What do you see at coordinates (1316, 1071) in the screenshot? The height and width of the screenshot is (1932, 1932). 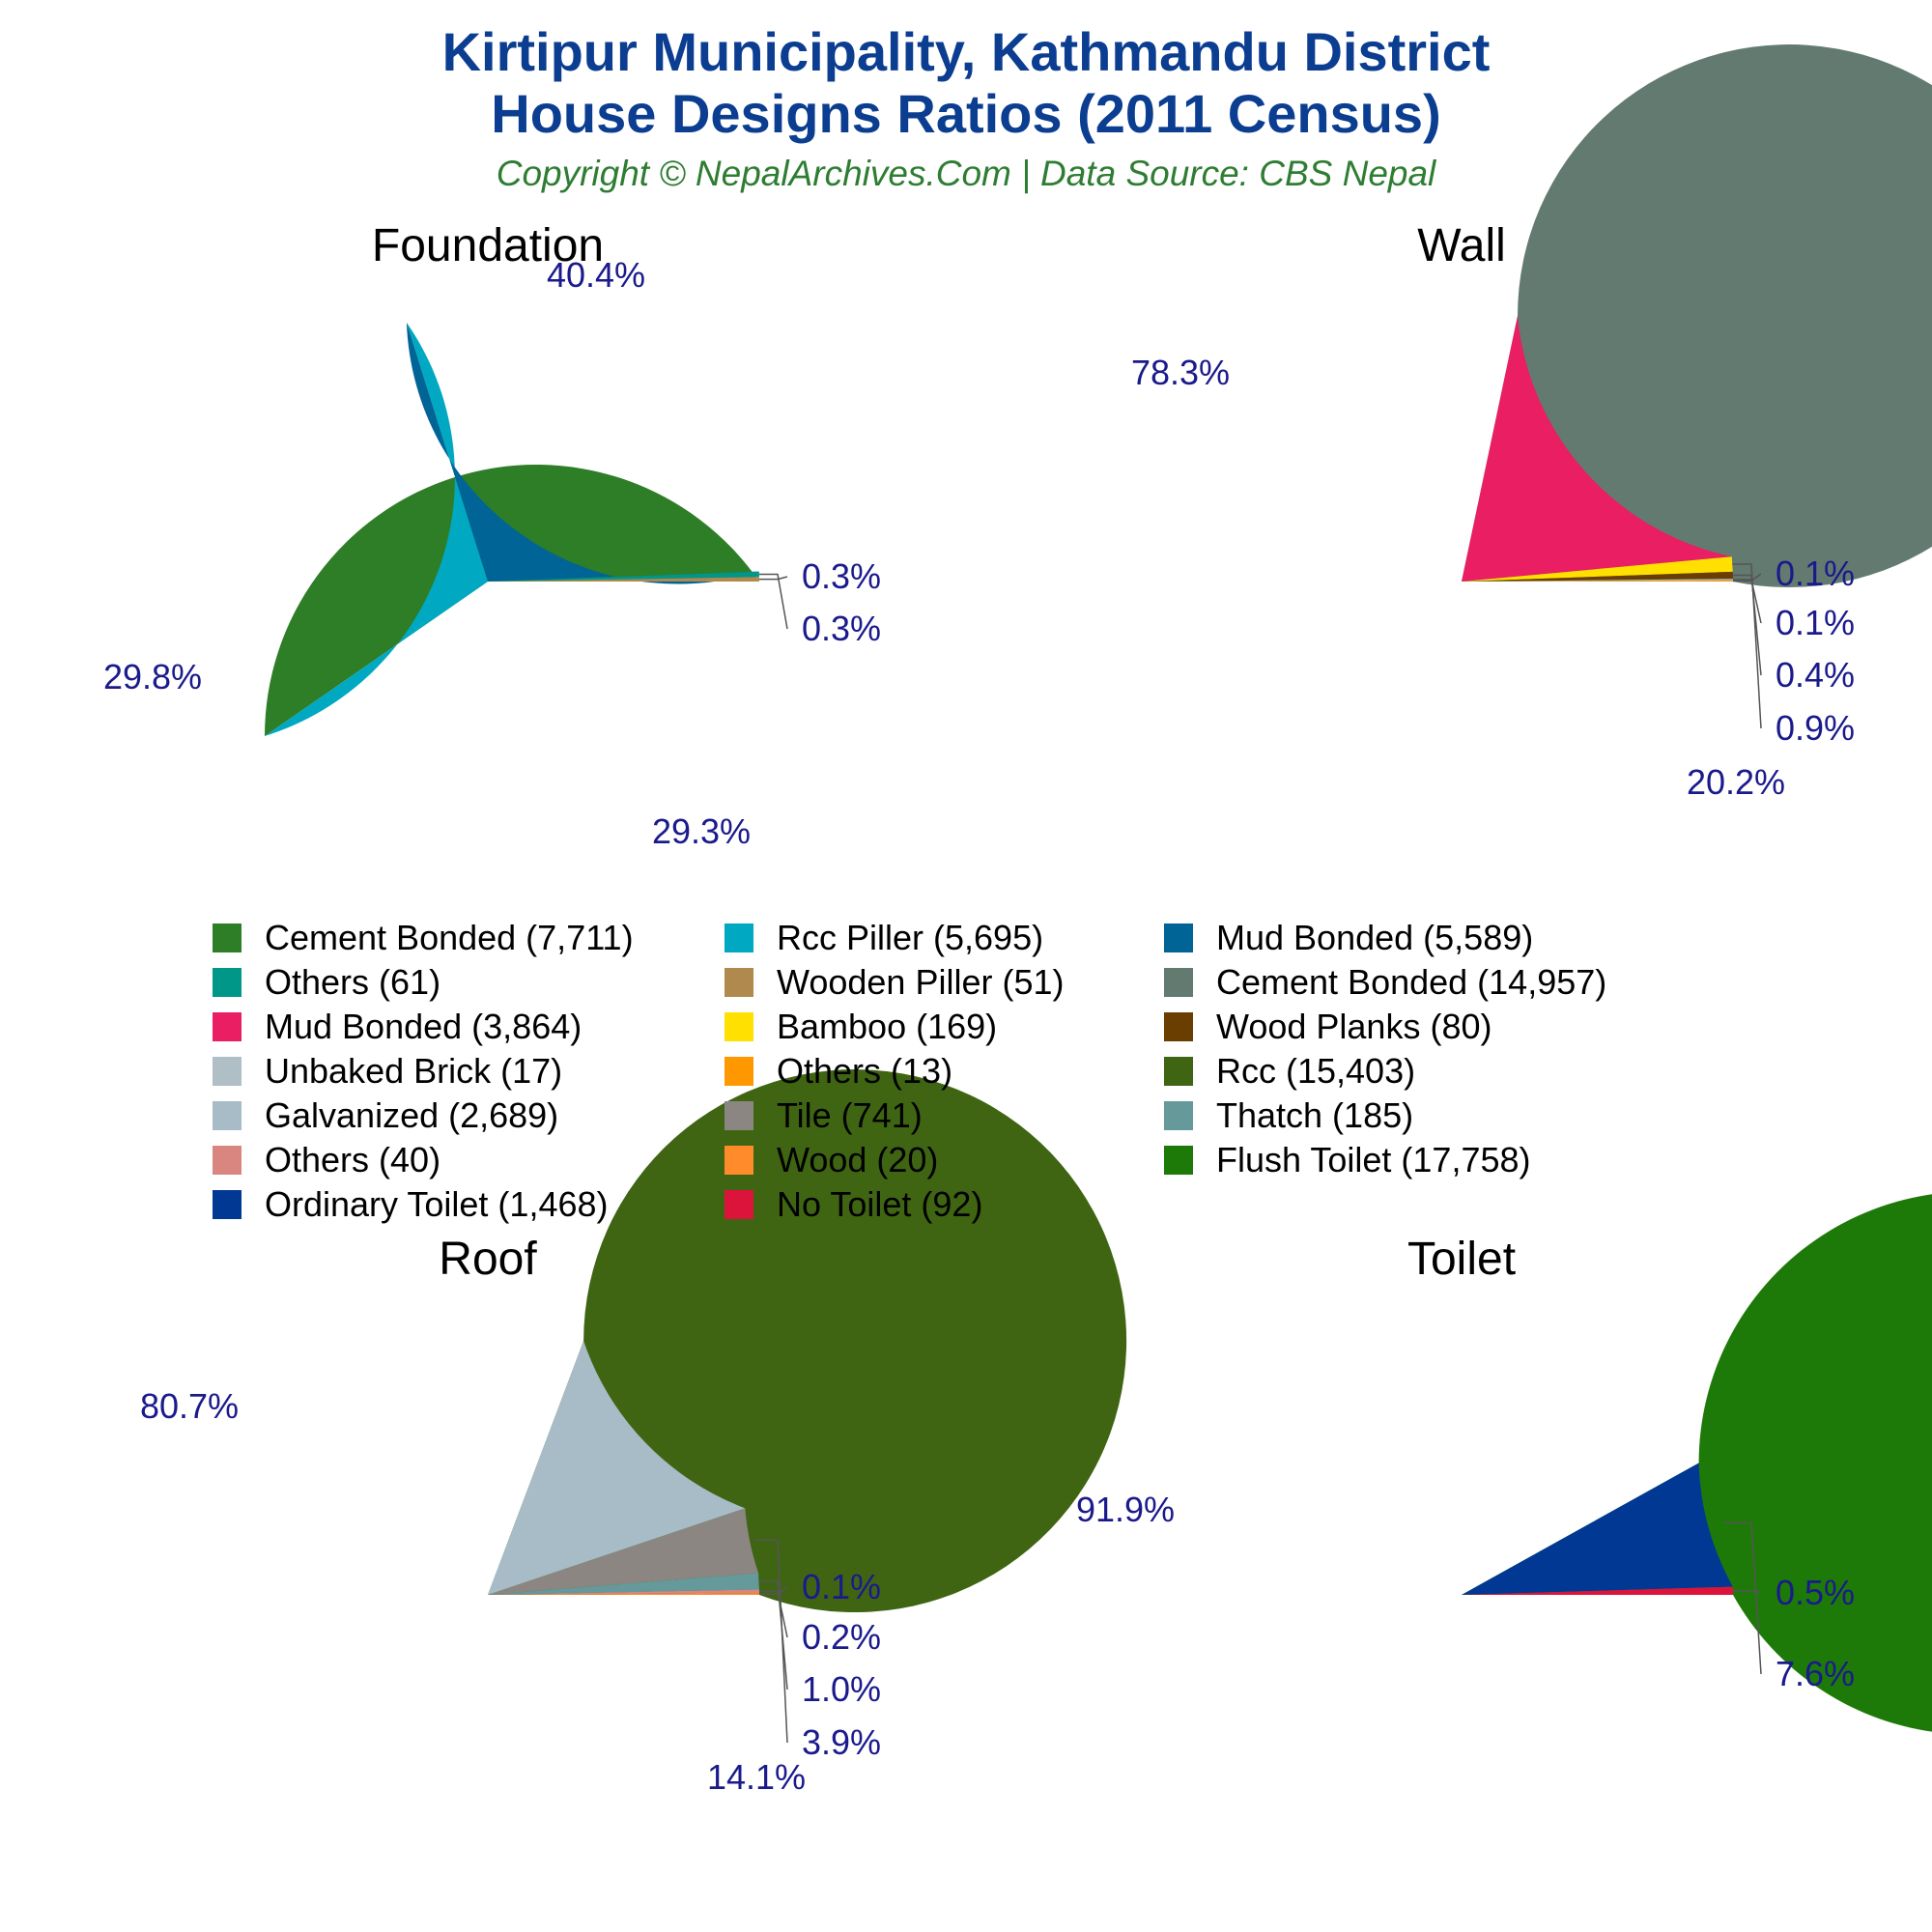 I see `legend-label: Rcc (15,403)` at bounding box center [1316, 1071].